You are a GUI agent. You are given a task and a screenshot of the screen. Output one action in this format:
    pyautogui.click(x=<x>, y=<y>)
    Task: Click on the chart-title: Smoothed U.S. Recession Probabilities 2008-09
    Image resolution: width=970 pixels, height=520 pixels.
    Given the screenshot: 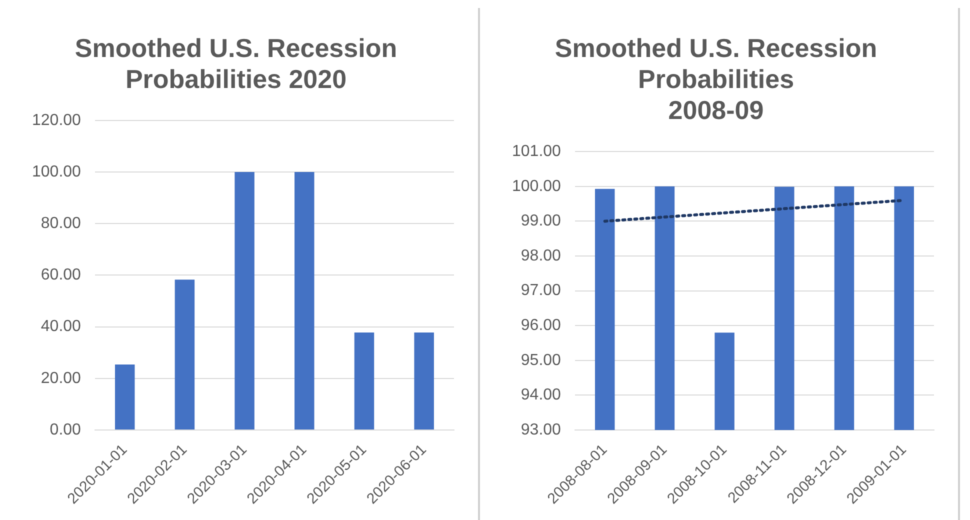 What is the action you would take?
    pyautogui.click(x=716, y=79)
    